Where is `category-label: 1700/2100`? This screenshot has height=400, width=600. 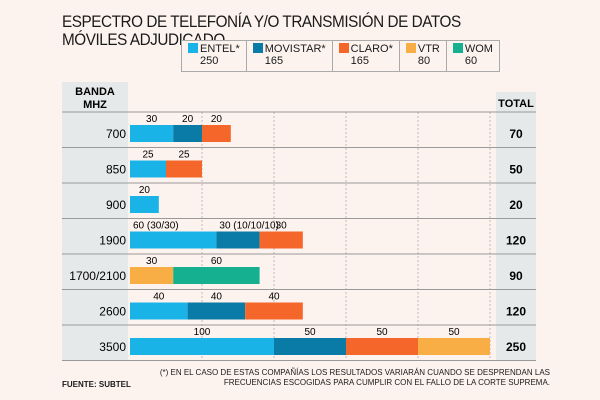 category-label: 1700/2100 is located at coordinates (97, 276).